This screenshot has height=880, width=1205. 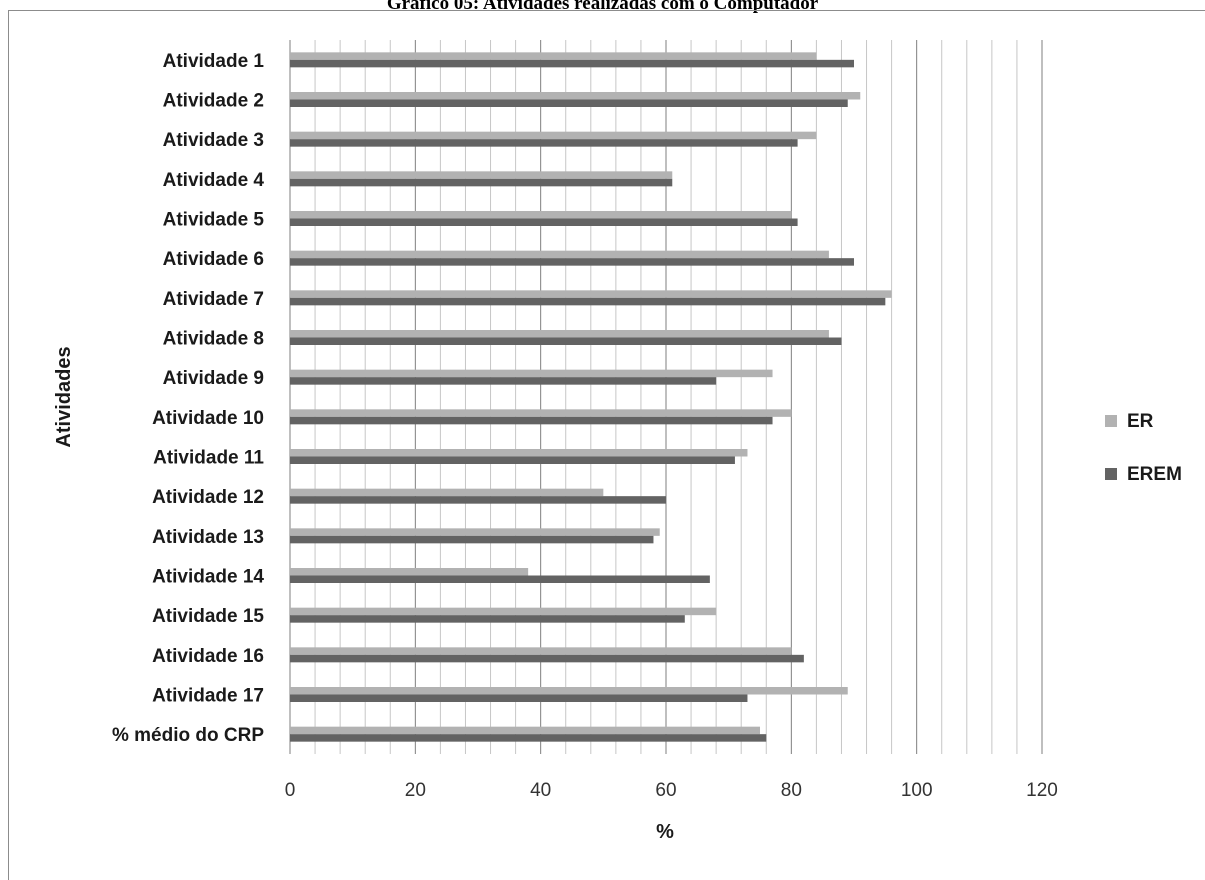 I want to click on category-label: Atividade 14, so click(x=208, y=577).